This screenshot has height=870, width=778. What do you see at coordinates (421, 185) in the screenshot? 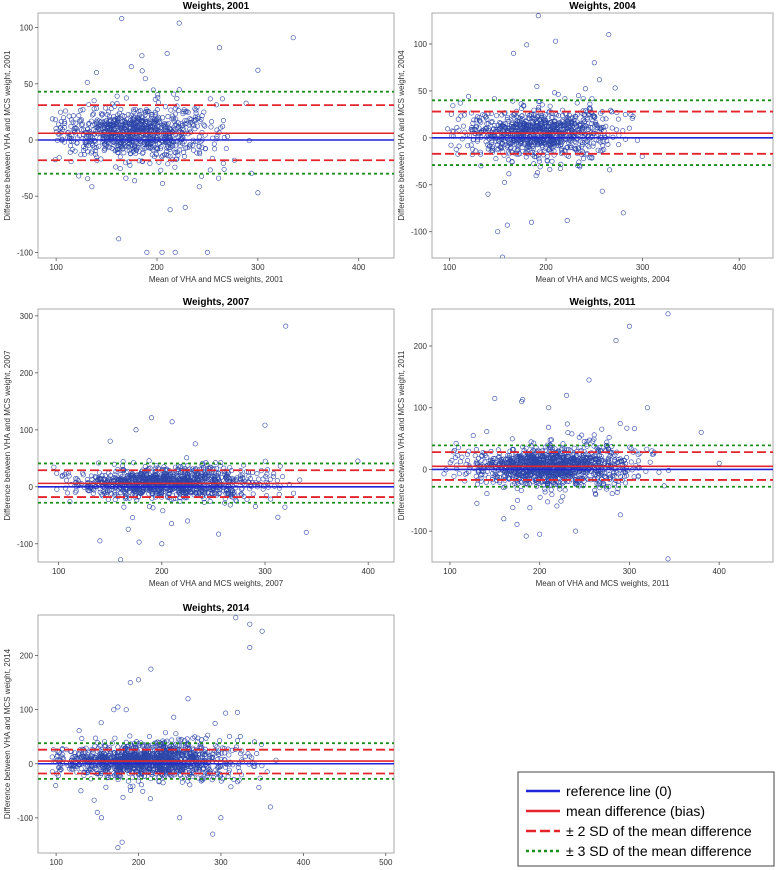
I see `y-tick-label: -50` at bounding box center [421, 185].